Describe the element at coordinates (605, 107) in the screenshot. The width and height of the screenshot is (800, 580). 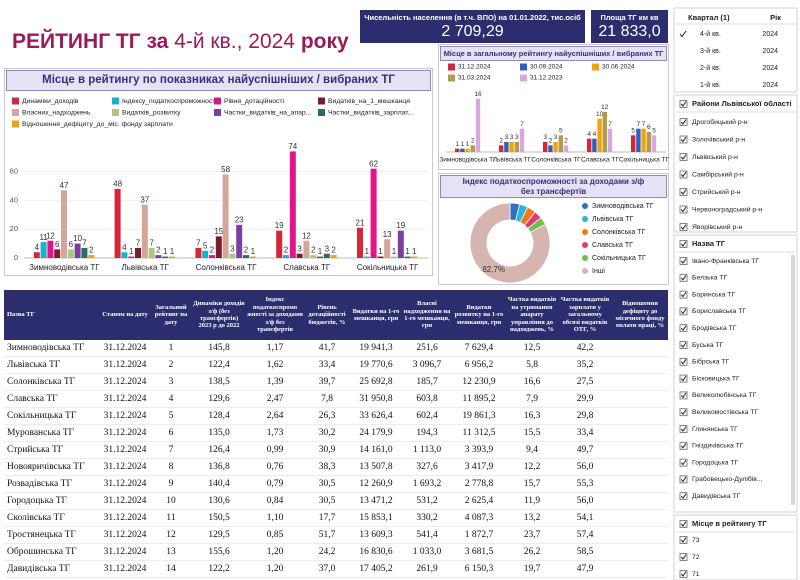
I see `data-label: 12` at that location.